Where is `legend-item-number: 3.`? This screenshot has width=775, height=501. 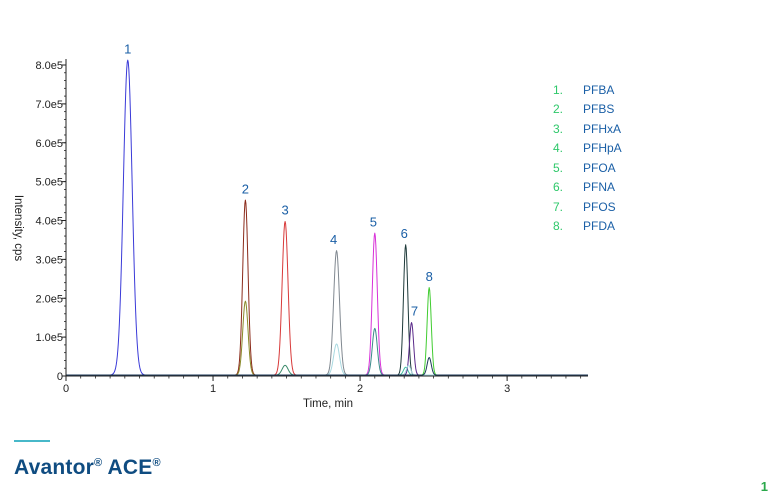 legend-item-number: 3. is located at coordinates (558, 128).